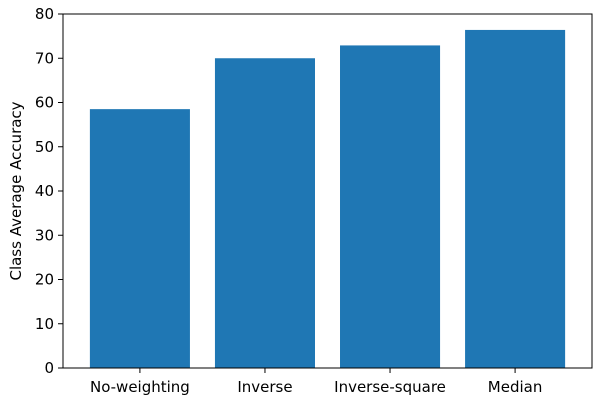  I want to click on bar-inverse, so click(264, 213).